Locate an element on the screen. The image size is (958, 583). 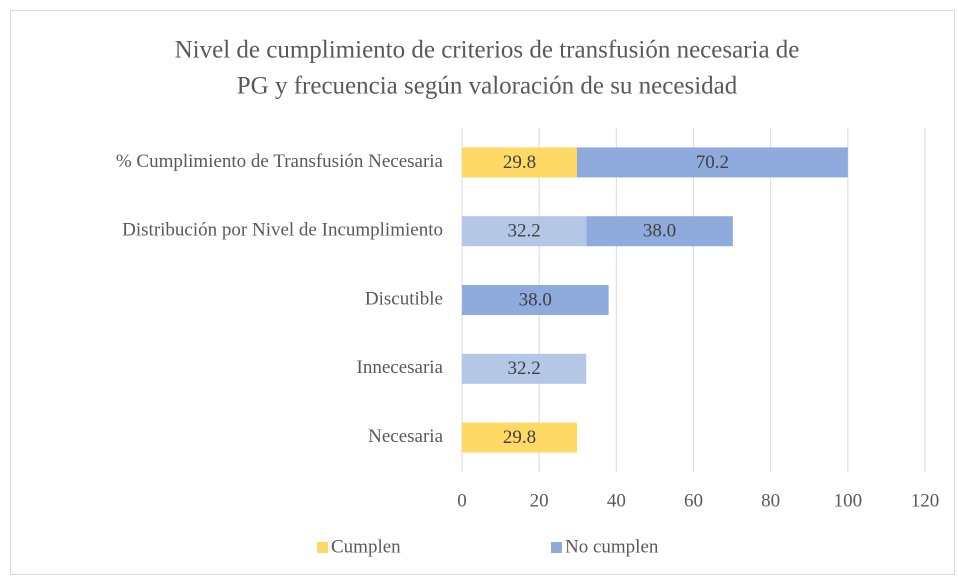
x-tick-label: 100 is located at coordinates (848, 500).